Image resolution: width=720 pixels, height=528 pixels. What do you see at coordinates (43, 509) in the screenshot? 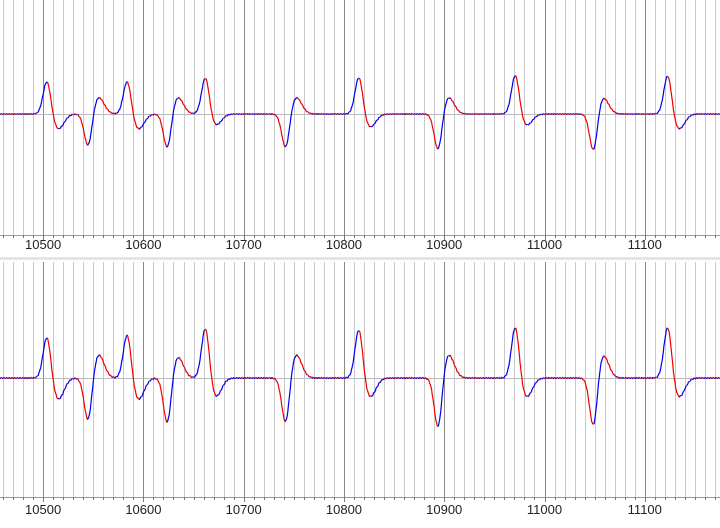
I see `x-tick-label: 10500` at bounding box center [43, 509].